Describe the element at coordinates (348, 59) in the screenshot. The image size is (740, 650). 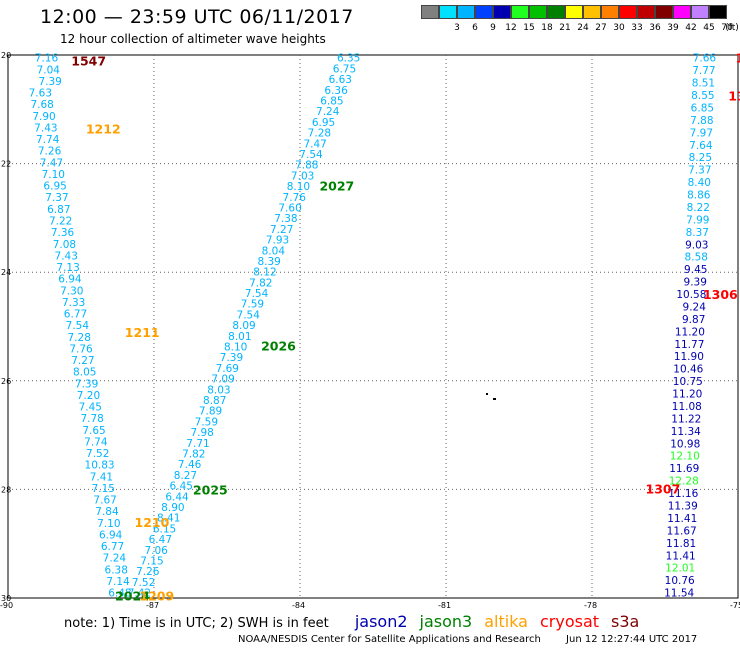
I see `swh-value: 6.35` at that location.